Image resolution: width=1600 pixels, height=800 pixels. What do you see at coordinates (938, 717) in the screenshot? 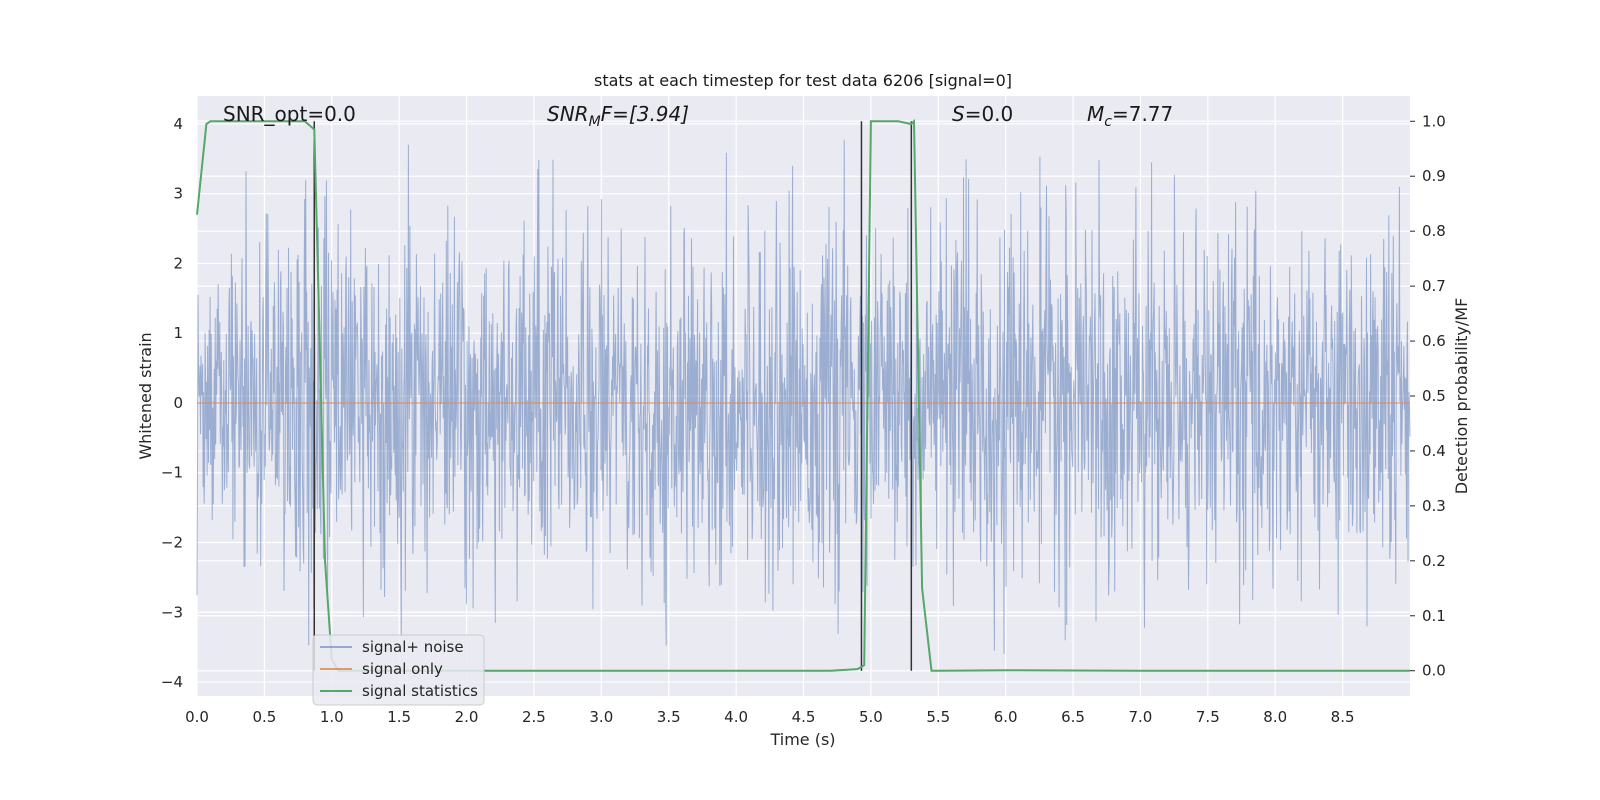
I see `x-tick-label: 5.5` at bounding box center [938, 717].